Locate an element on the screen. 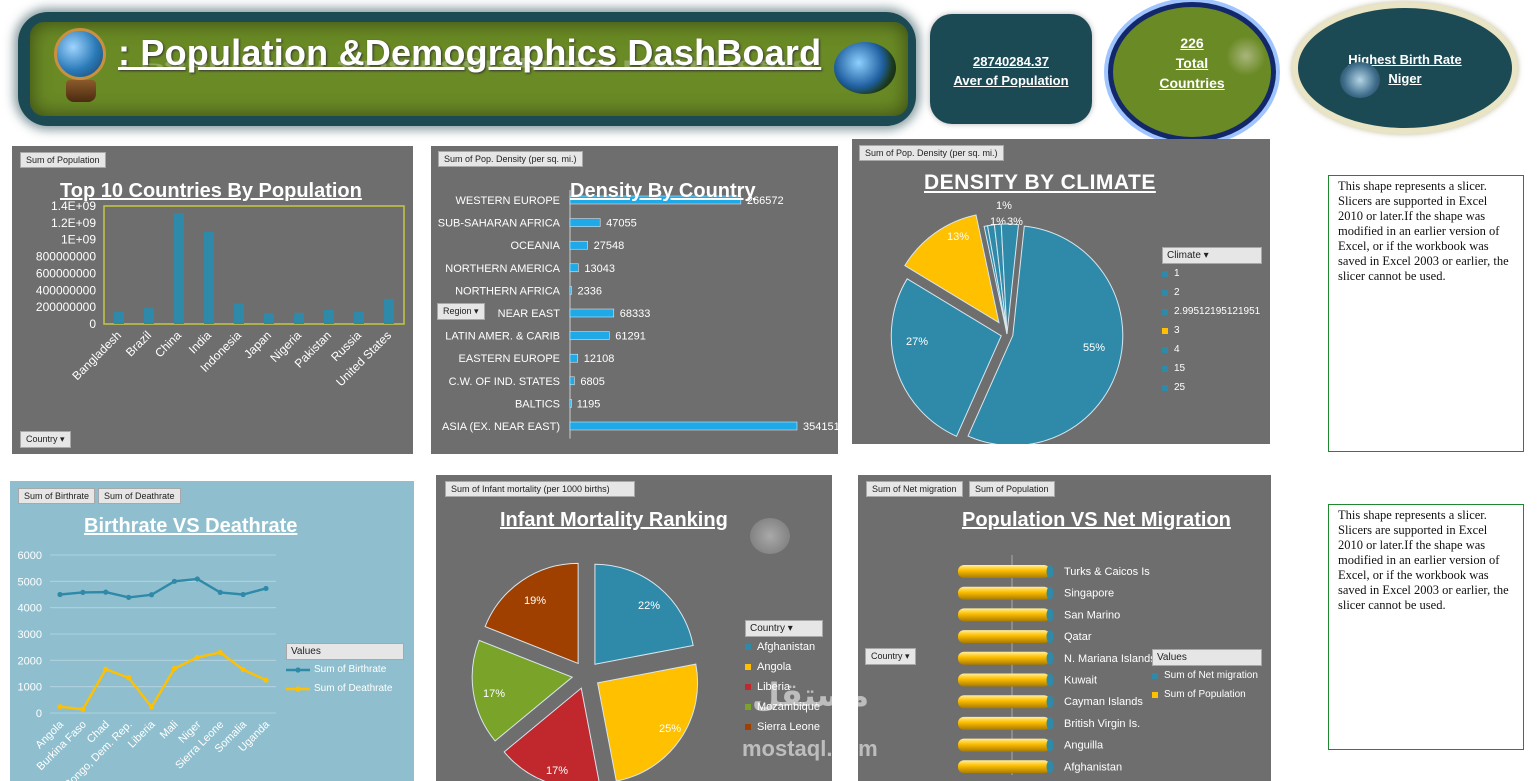 This screenshot has height=781, width=1537. legend-line-marker is located at coordinates (298, 688).